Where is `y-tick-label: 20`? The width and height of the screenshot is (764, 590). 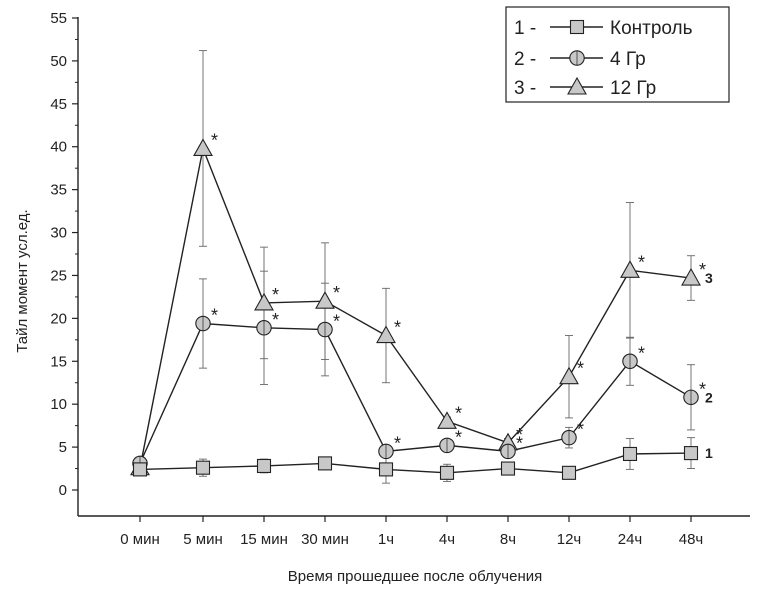
y-tick-label: 20 is located at coordinates (58, 318).